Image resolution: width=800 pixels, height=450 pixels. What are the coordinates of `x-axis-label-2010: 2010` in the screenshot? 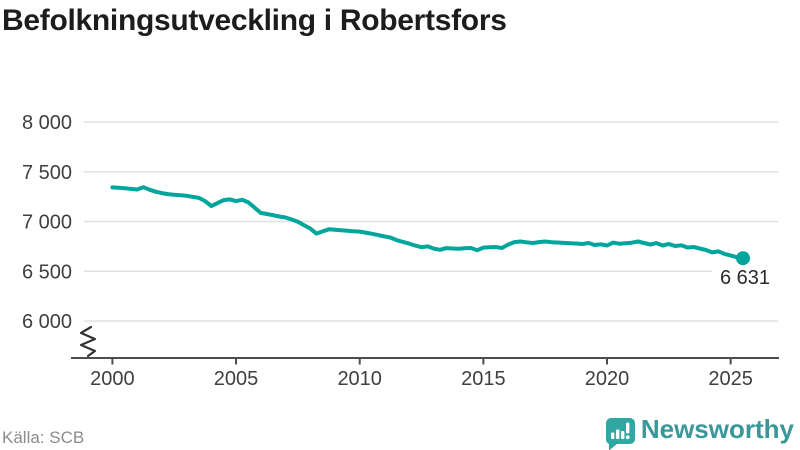 It's located at (359, 379).